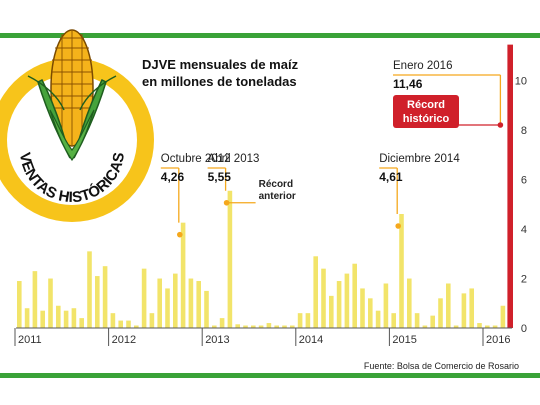 Image resolution: width=540 pixels, height=405 pixels. I want to click on ventas-historicas-logo: VENTAS HISTÓRICAS, so click(77, 125).